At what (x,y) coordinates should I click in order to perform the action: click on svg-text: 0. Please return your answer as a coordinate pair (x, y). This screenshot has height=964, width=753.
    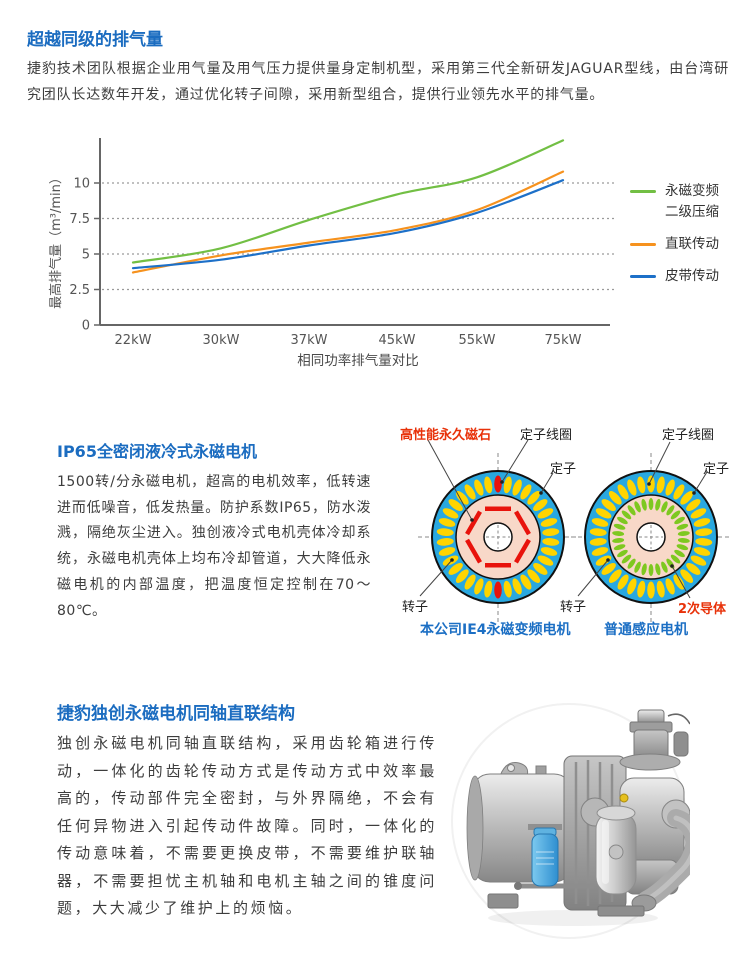
    Looking at the image, I should click on (86, 326).